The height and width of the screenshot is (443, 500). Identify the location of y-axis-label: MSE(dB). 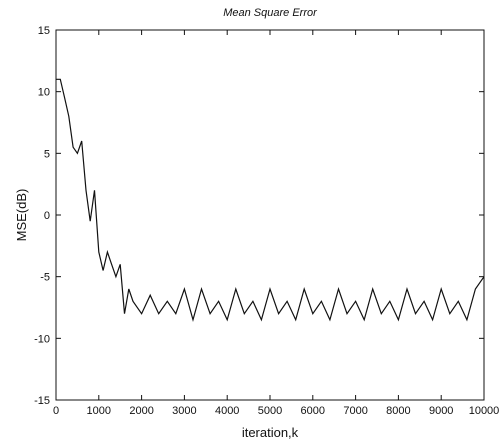
(21, 215).